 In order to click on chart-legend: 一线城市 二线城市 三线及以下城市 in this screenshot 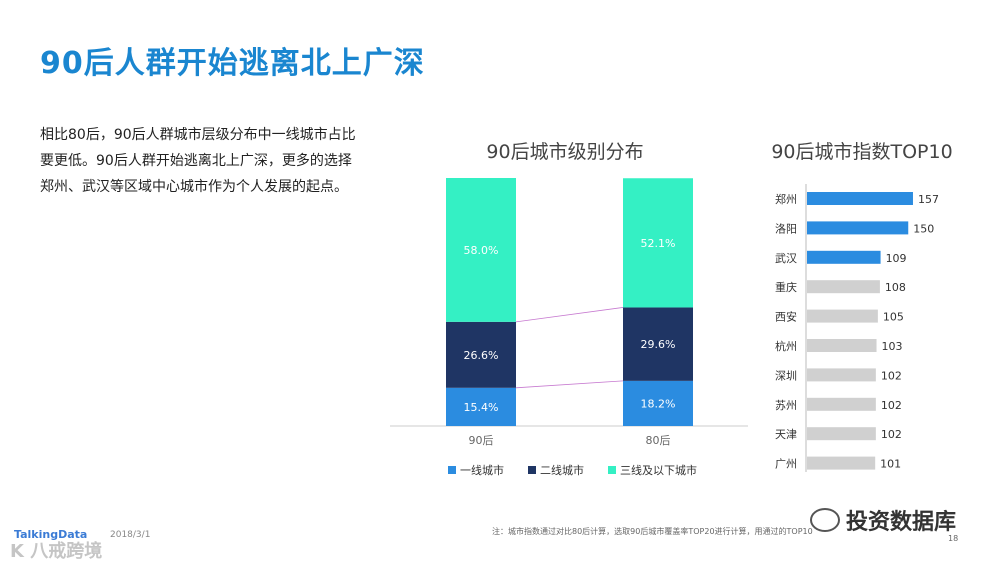, I will do `click(572, 470)`.